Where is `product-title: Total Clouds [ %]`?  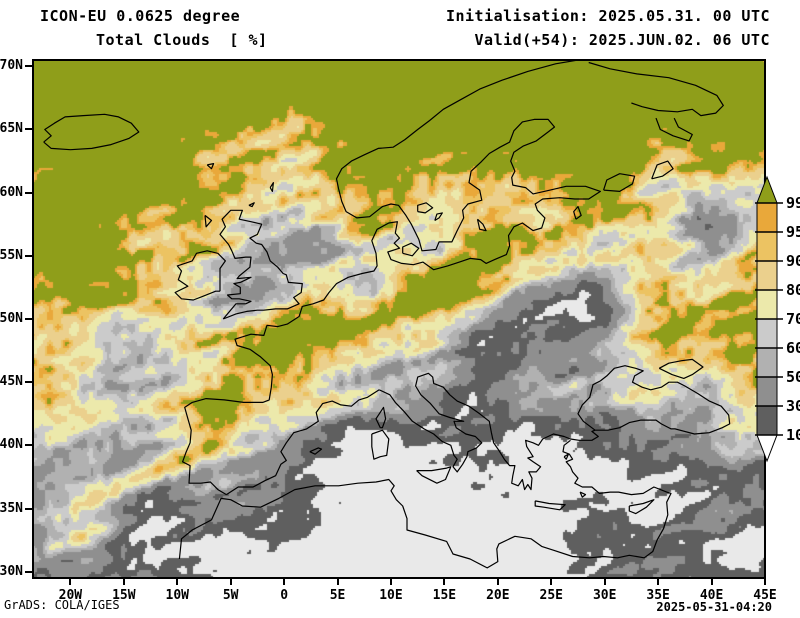 product-title: Total Clouds [ %] is located at coordinates (182, 40).